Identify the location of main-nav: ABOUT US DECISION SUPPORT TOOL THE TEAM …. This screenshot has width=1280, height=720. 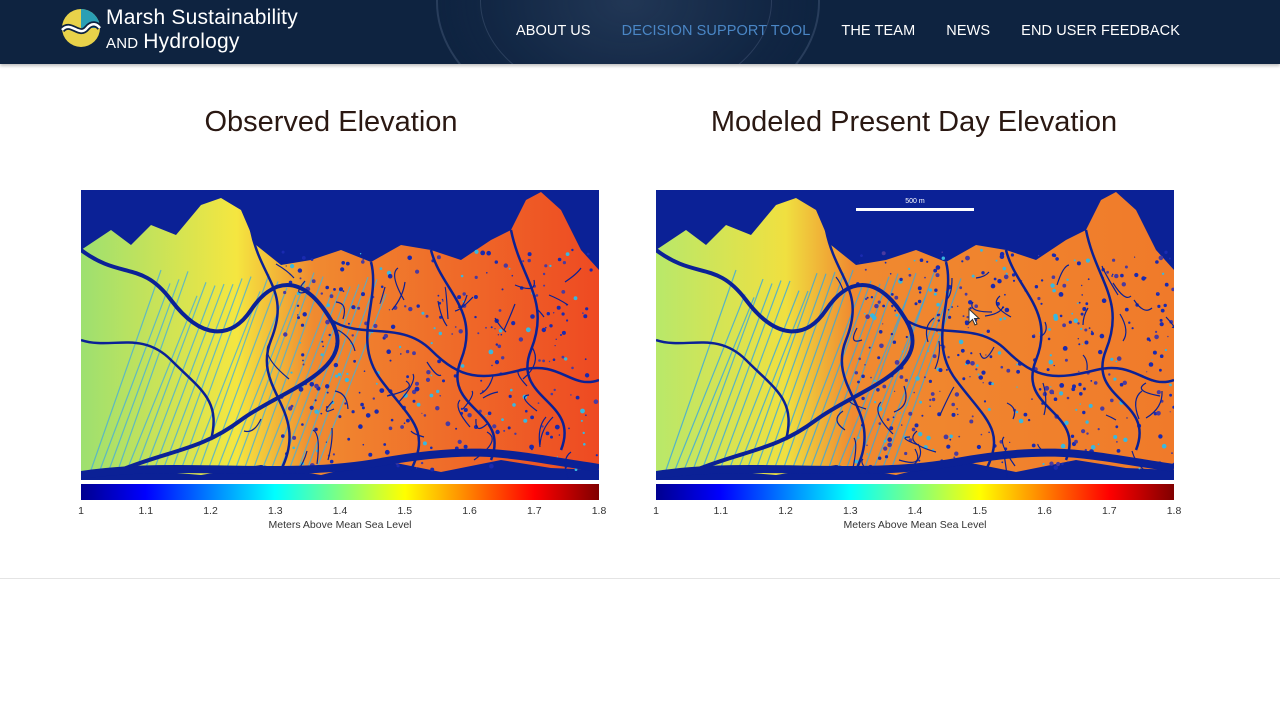
(848, 31).